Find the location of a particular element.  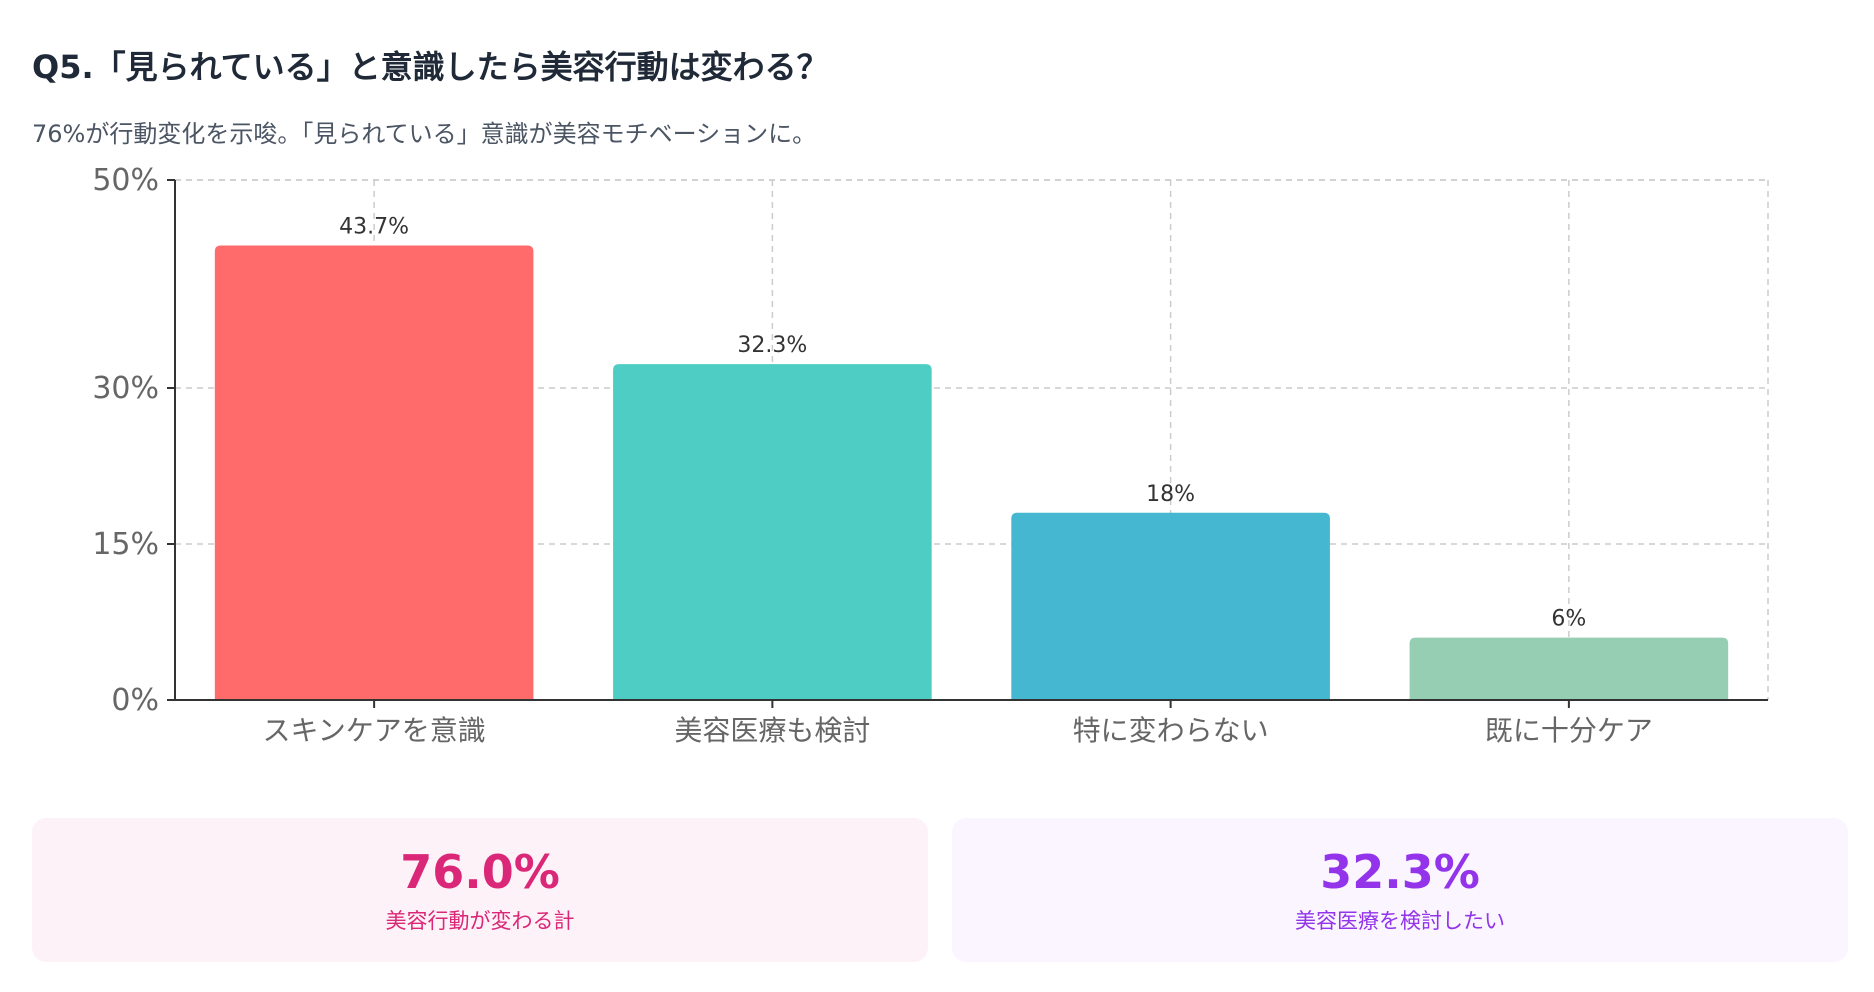

category-label-0: スキンケアを意識 is located at coordinates (374, 730).